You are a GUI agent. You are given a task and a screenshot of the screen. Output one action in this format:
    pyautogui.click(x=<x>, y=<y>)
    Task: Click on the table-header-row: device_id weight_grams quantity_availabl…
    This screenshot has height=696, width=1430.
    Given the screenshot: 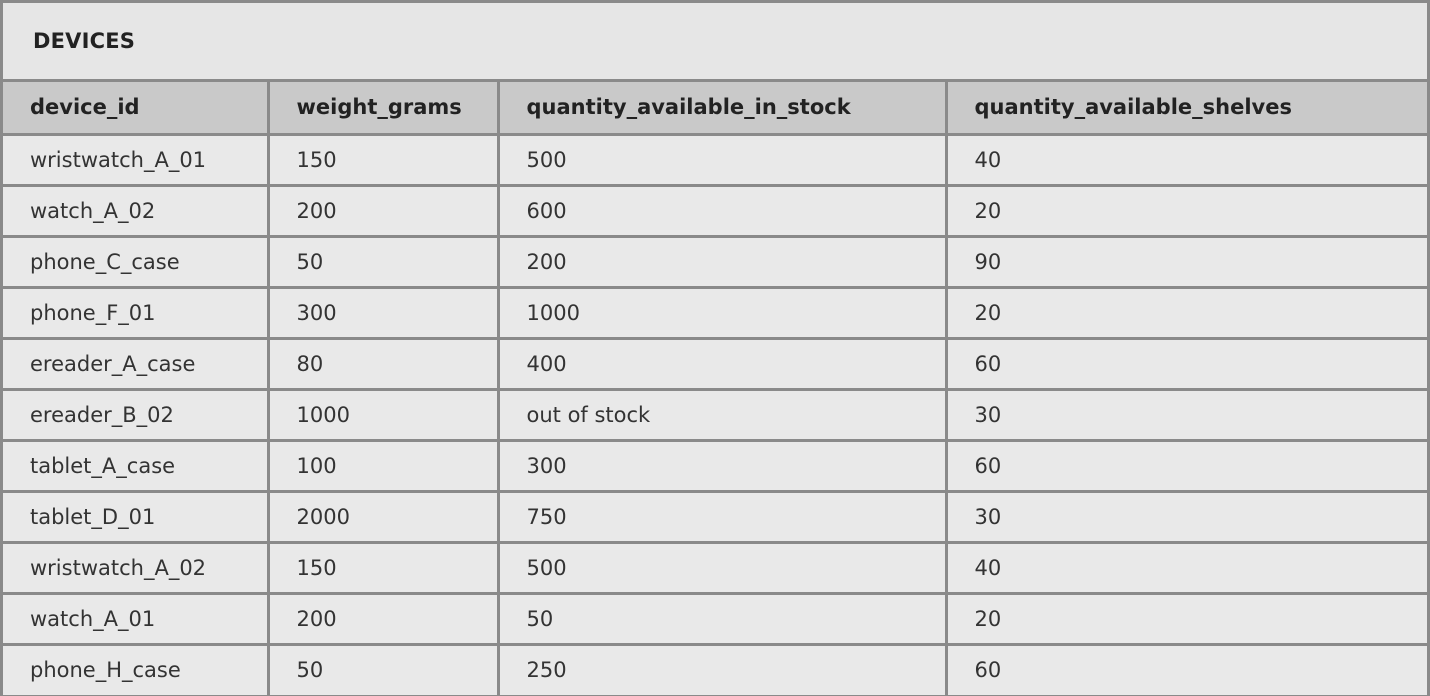 What is the action you would take?
    pyautogui.click(x=715, y=109)
    